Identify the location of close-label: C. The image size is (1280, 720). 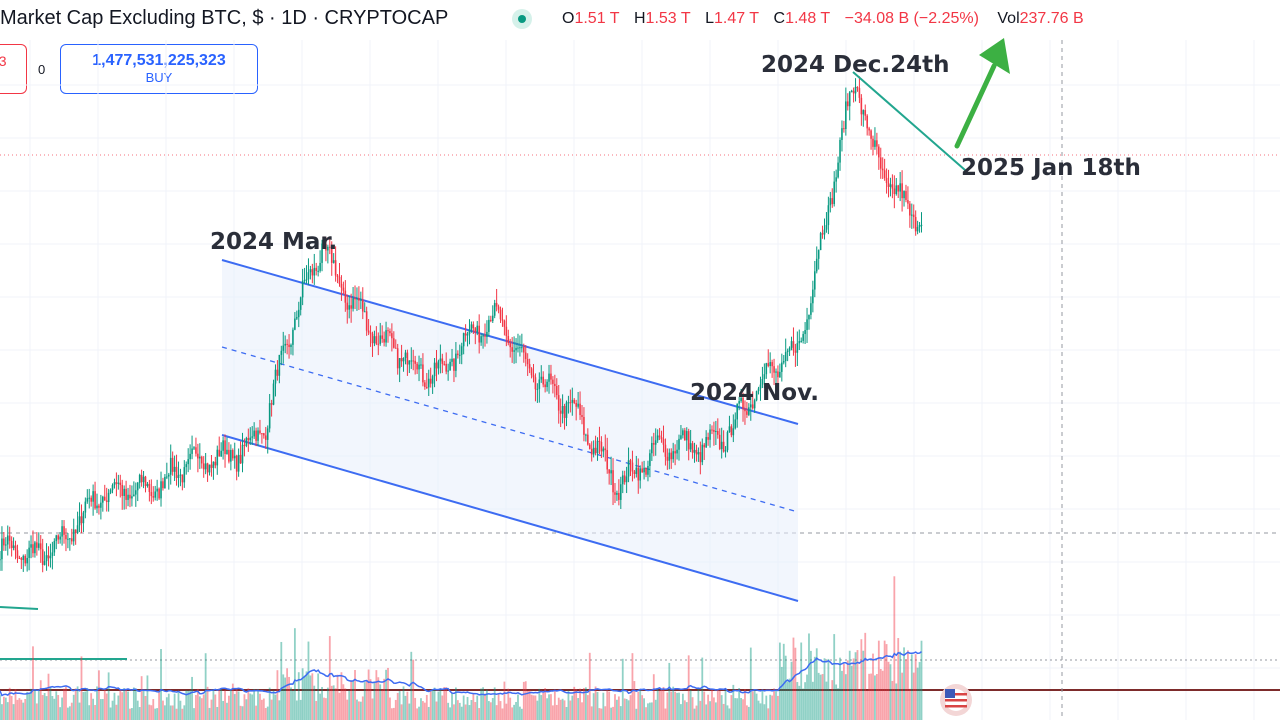
(779, 18).